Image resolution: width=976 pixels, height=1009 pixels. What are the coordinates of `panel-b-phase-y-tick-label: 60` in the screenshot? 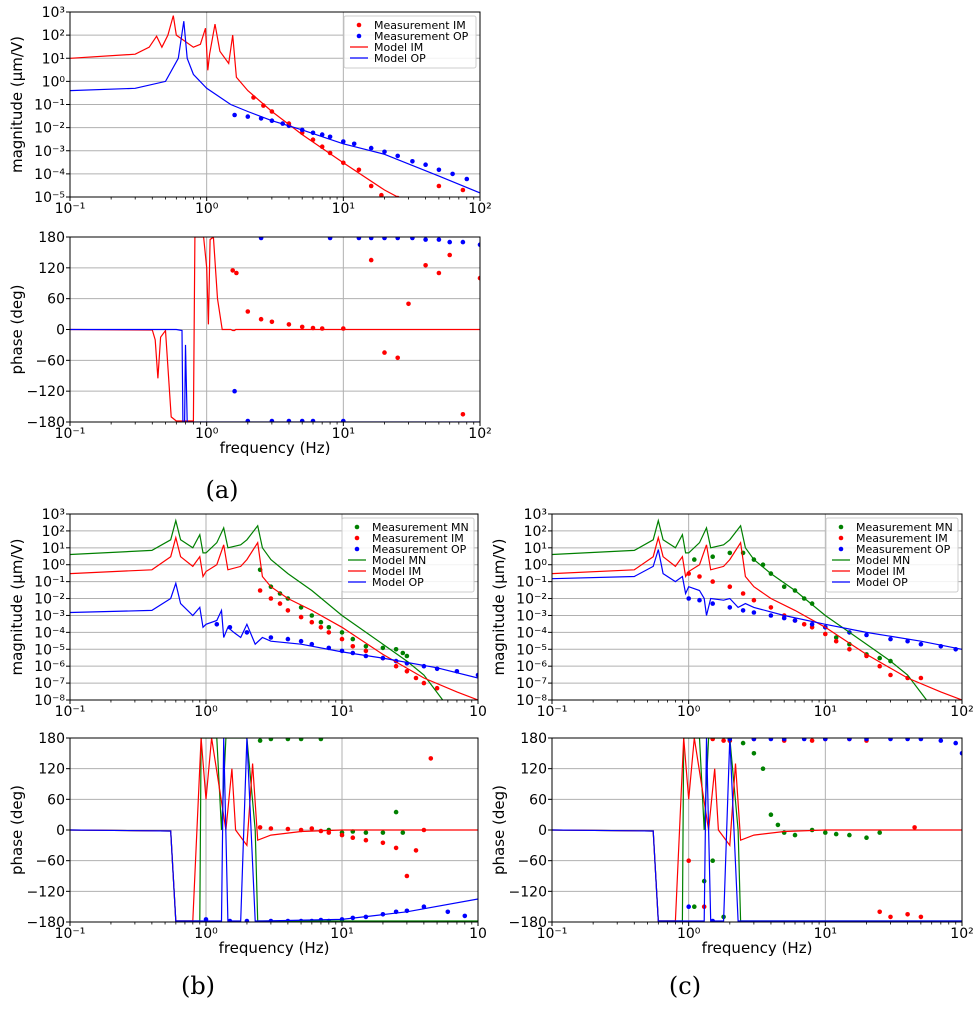 It's located at (56, 800).